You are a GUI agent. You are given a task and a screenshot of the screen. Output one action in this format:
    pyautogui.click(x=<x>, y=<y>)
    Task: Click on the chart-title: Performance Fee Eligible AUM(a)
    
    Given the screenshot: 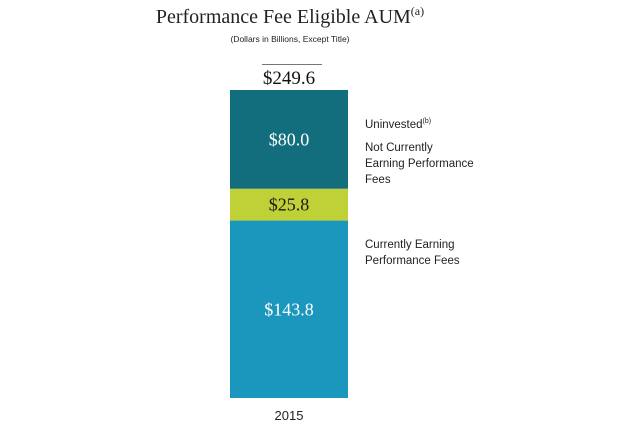 What is the action you would take?
    pyautogui.click(x=290, y=16)
    